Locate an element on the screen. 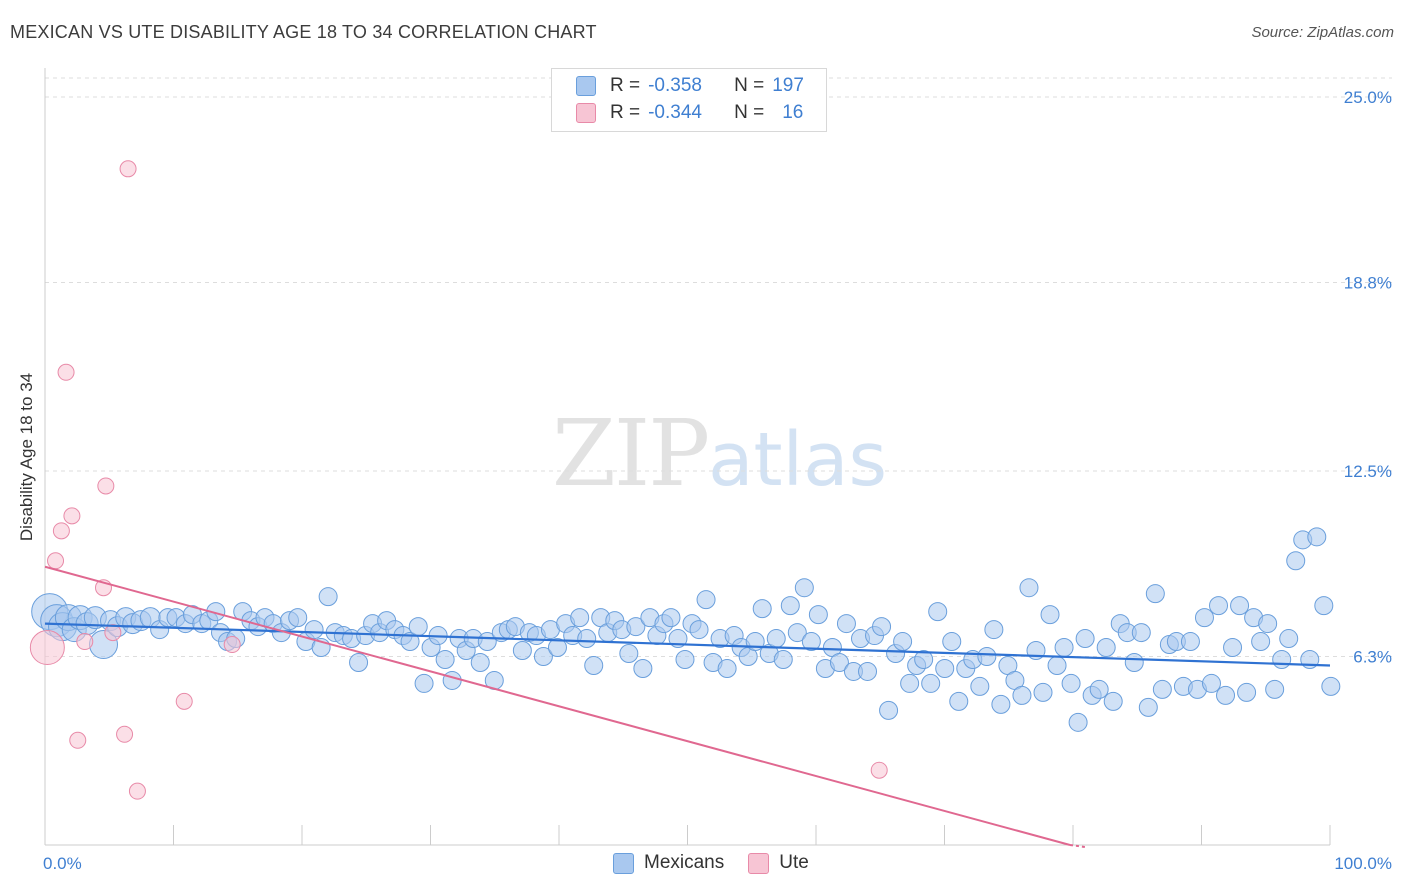 The height and width of the screenshot is (892, 1406). legend-row-ute: R = -0.344 N = 16 is located at coordinates (689, 113).